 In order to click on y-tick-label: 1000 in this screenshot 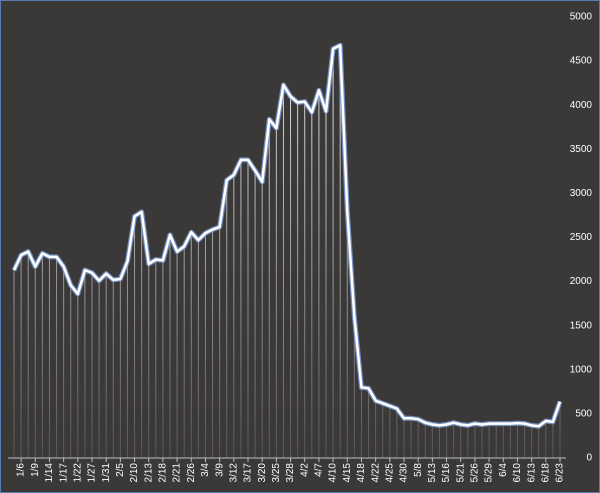, I will do `click(581, 369)`.